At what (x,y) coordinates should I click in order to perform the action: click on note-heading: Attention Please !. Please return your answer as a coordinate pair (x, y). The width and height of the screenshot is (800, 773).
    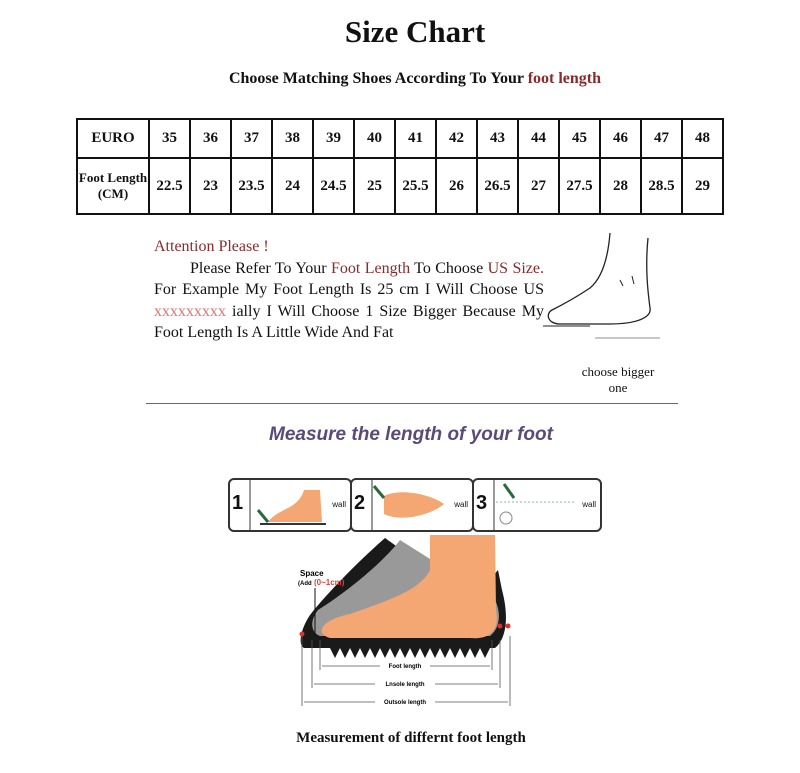
    Looking at the image, I should click on (211, 246).